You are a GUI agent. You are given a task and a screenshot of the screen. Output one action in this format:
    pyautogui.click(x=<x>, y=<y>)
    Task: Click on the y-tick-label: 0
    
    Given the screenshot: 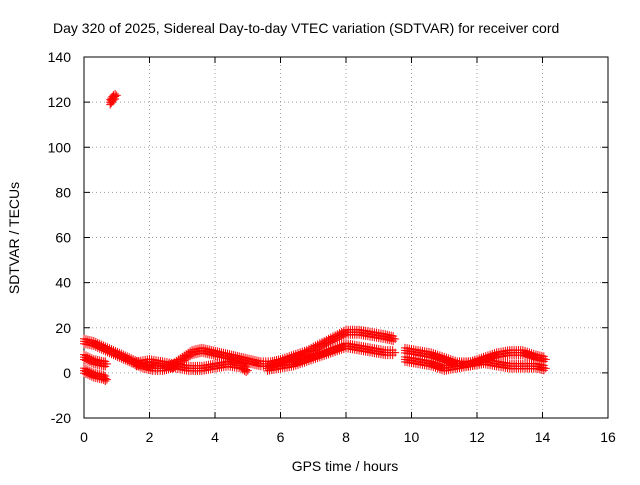 What is the action you would take?
    pyautogui.click(x=67, y=373)
    